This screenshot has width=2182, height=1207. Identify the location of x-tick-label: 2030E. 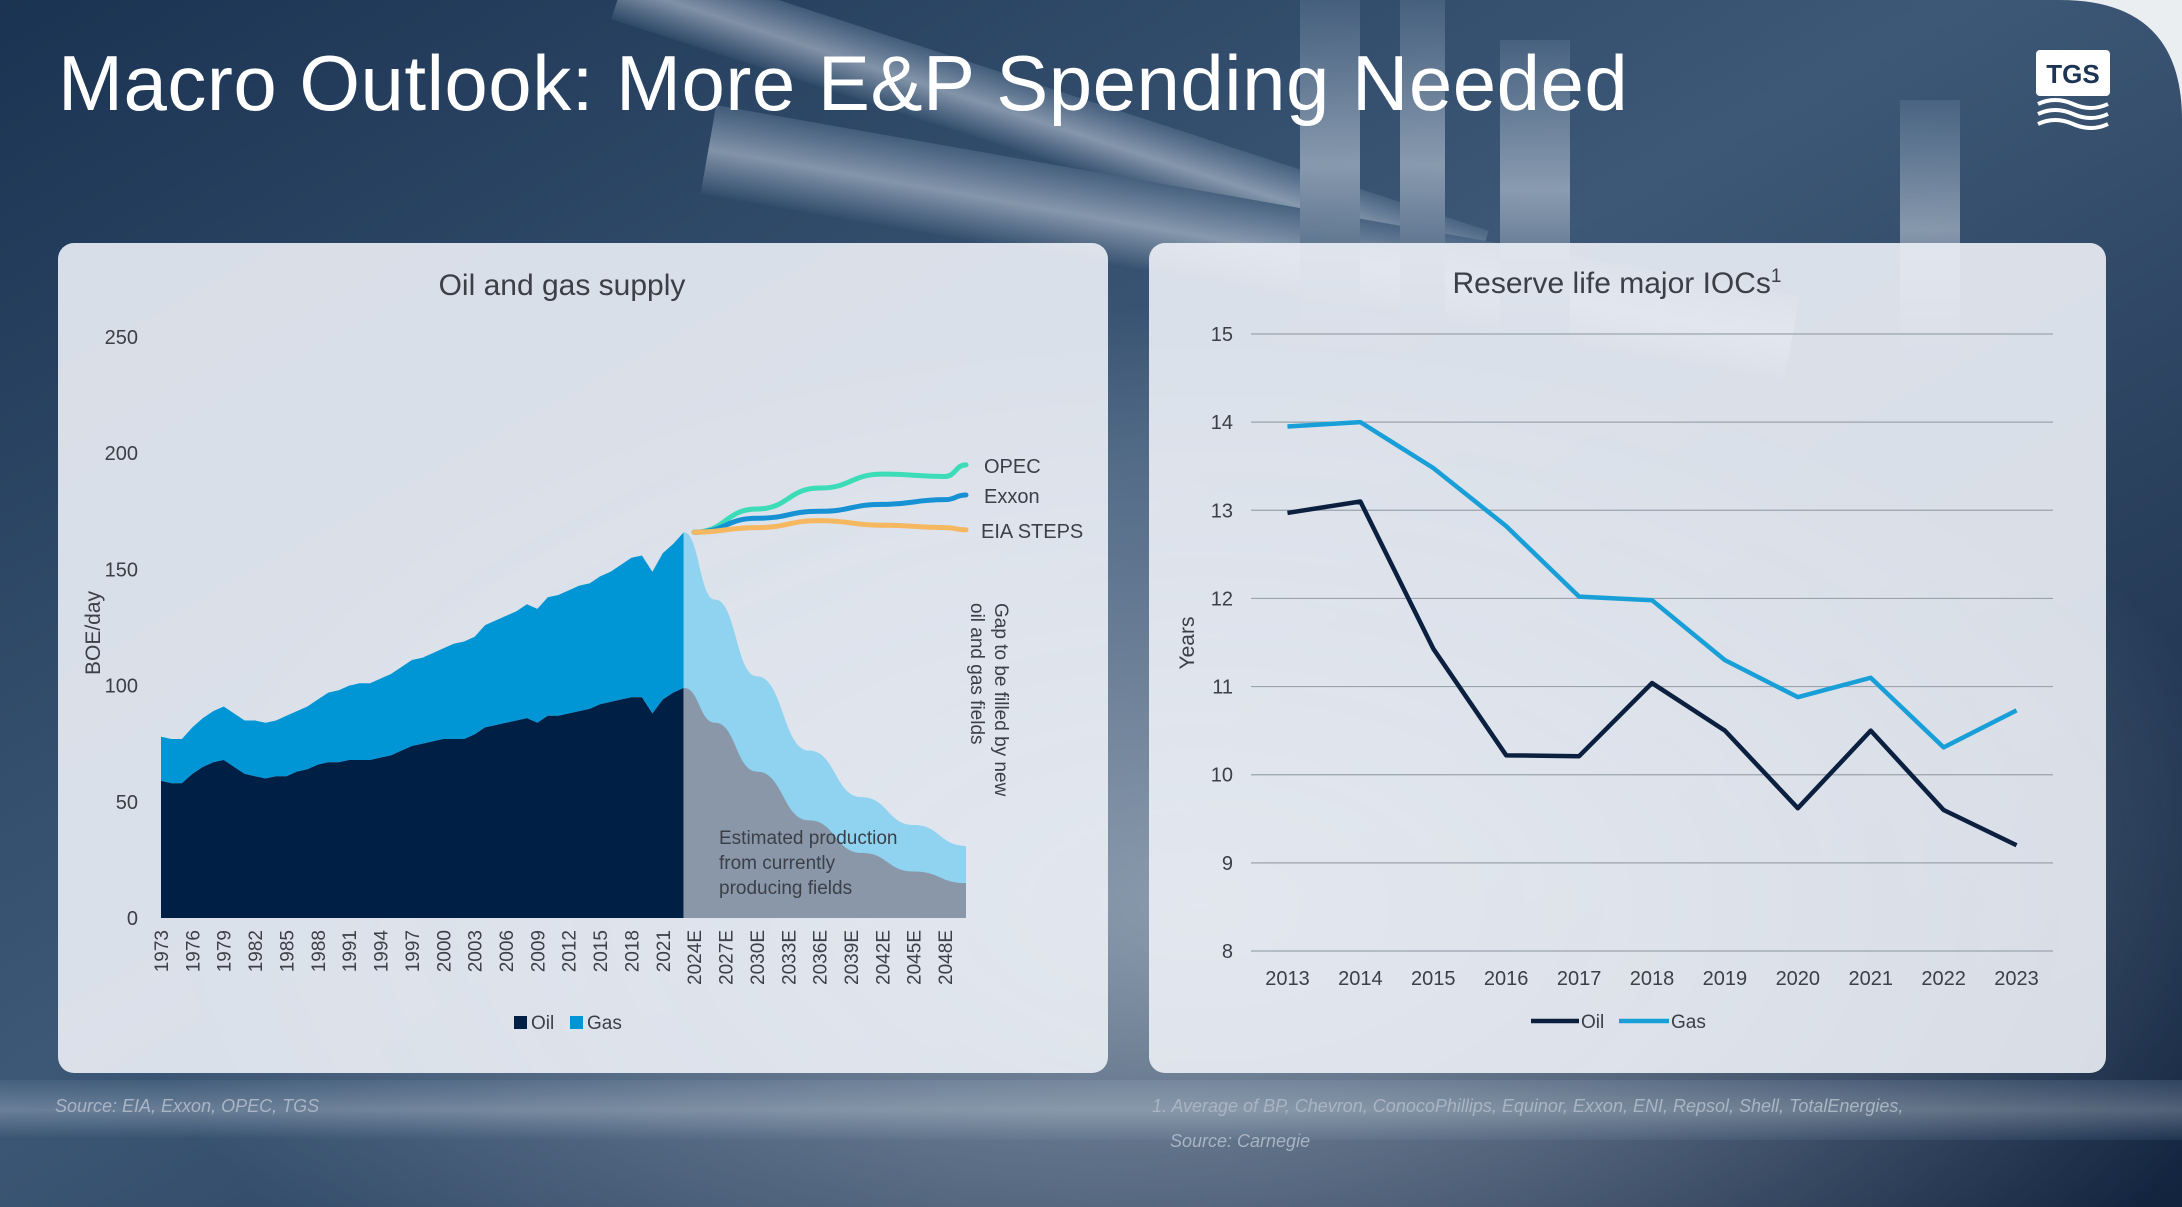
(758, 957).